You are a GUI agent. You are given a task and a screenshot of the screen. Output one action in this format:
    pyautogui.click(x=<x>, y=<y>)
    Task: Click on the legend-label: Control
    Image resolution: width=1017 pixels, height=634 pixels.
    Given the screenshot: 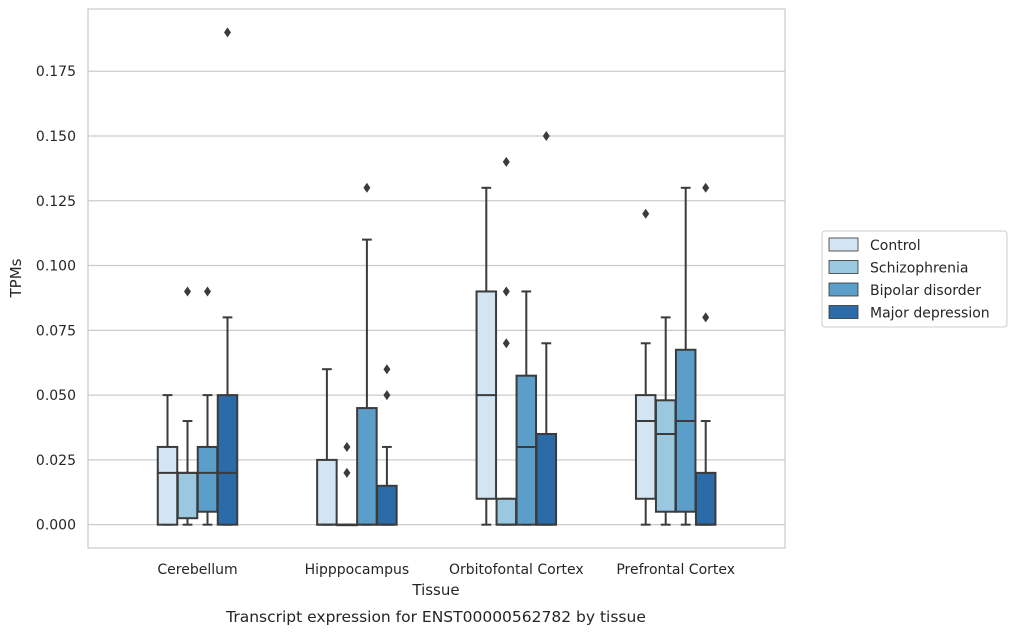 What is the action you would take?
    pyautogui.click(x=895, y=246)
    